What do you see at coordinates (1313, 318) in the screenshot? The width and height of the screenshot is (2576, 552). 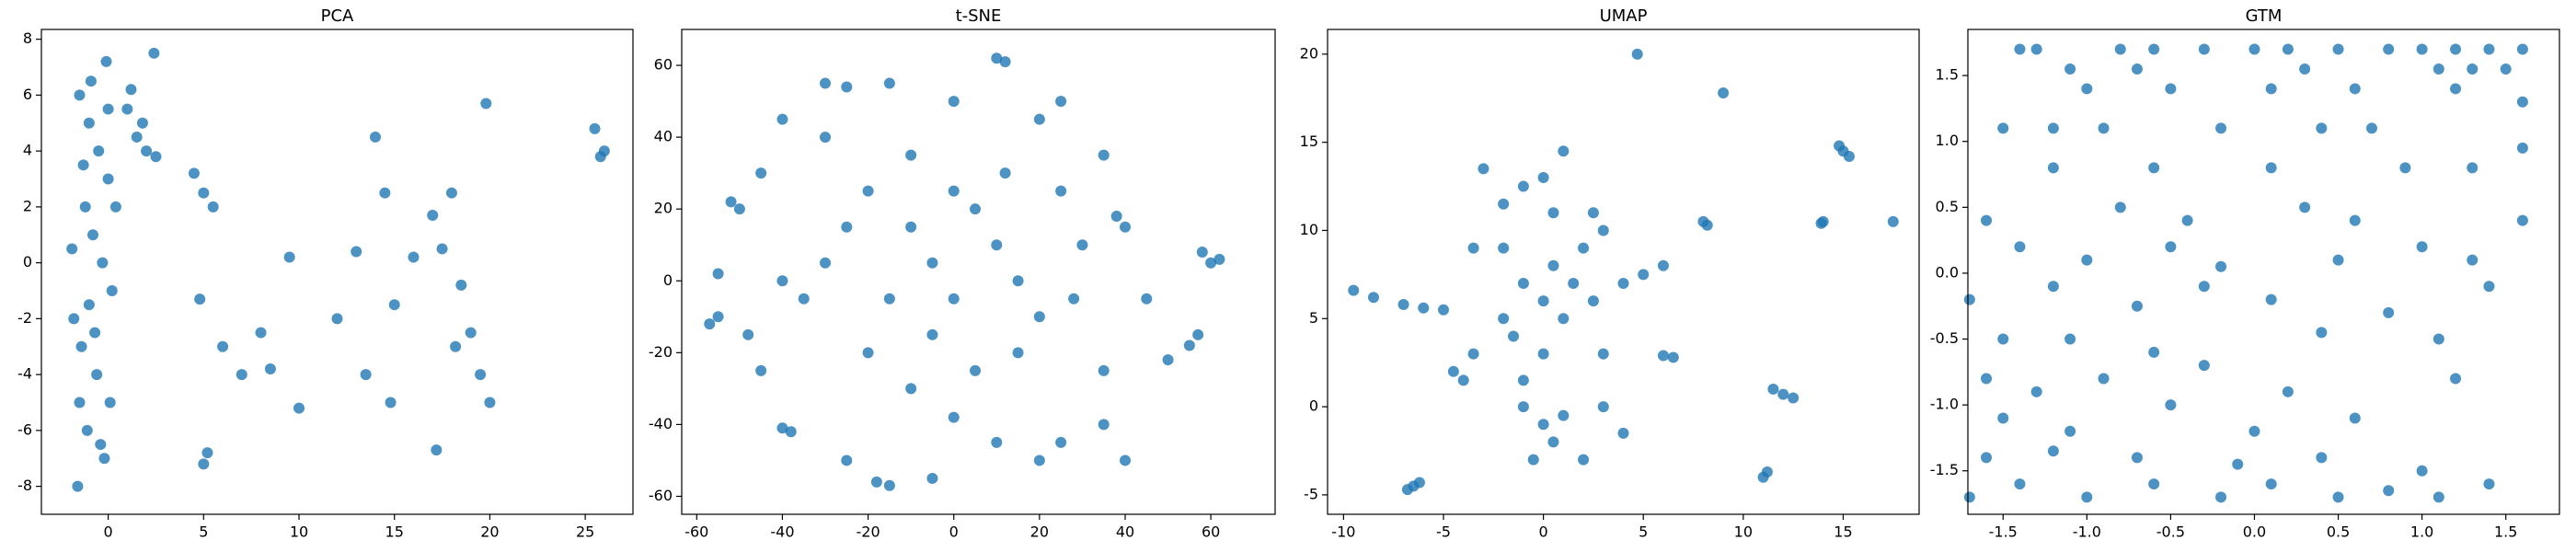 I see `y-tick-label: 5` at bounding box center [1313, 318].